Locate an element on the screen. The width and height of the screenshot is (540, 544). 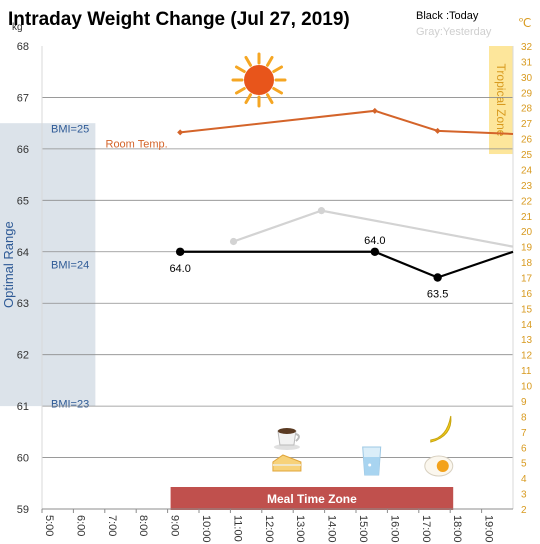
right-tick-label: 26 is located at coordinates (527, 140).